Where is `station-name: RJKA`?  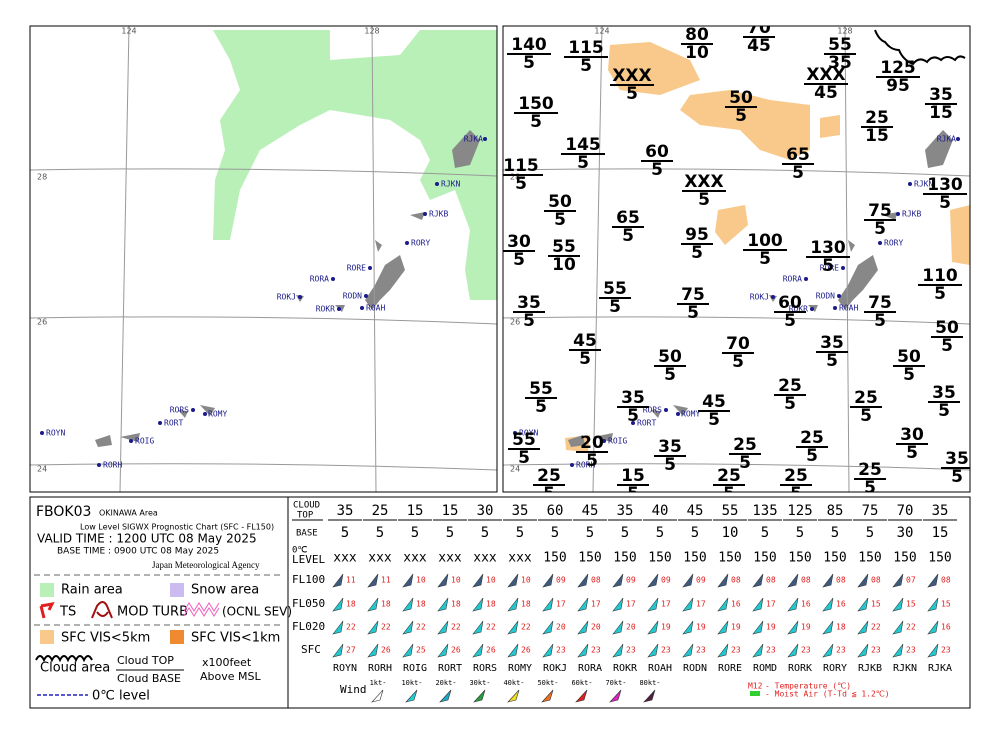
station-name: RJKA is located at coordinates (940, 668).